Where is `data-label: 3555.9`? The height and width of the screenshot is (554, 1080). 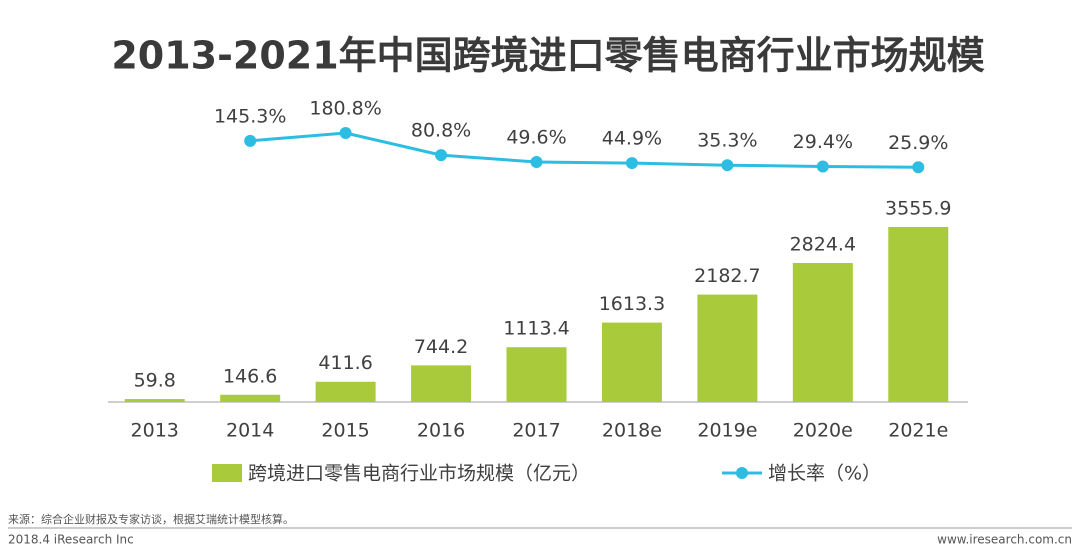
data-label: 3555.9 is located at coordinates (918, 209).